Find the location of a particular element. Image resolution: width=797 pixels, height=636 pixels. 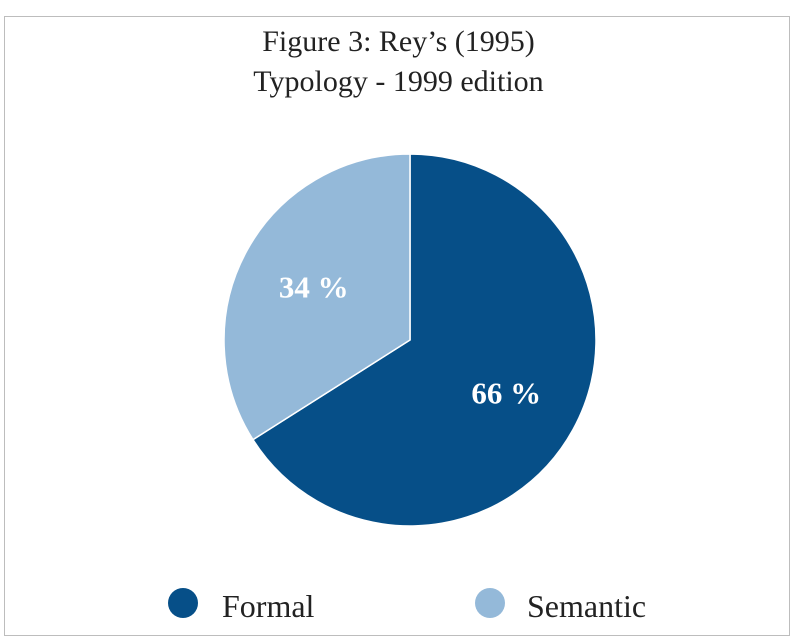

chart-title-line-2: Typology - 1999 edition is located at coordinates (398, 81).